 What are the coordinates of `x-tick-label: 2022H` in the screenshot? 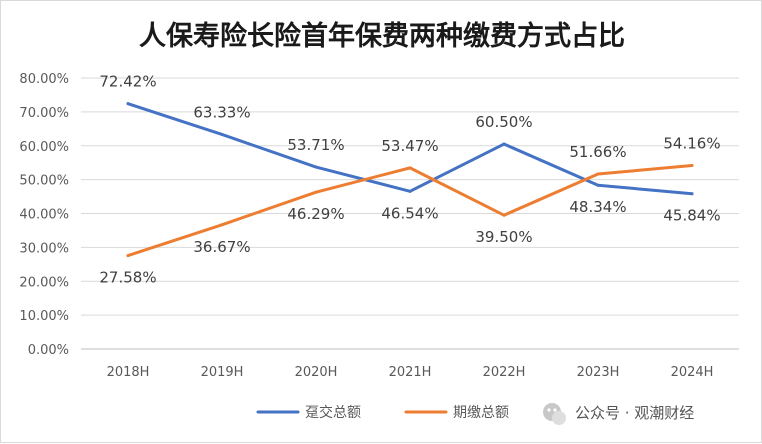 It's located at (504, 372).